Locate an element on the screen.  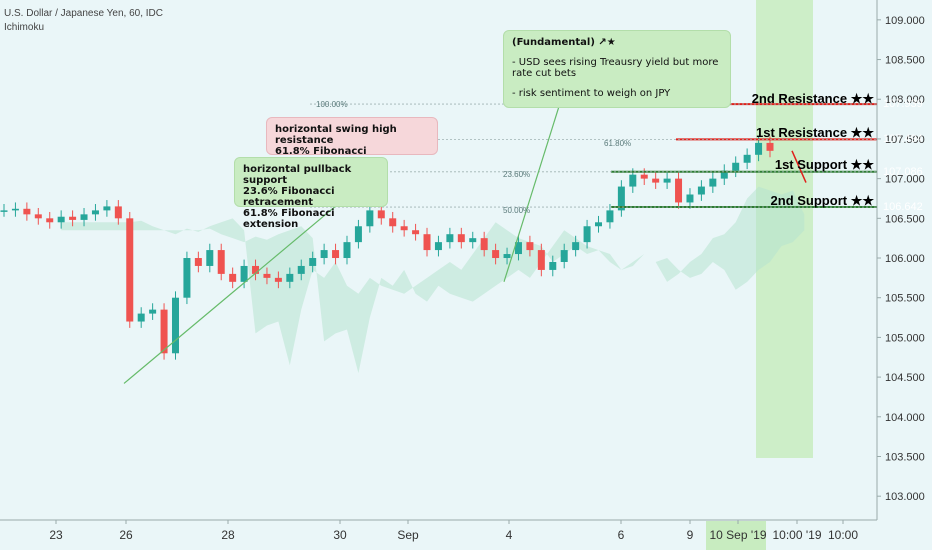
level-label-2nd-support: 2nd Support ★★ is located at coordinates (822, 200).